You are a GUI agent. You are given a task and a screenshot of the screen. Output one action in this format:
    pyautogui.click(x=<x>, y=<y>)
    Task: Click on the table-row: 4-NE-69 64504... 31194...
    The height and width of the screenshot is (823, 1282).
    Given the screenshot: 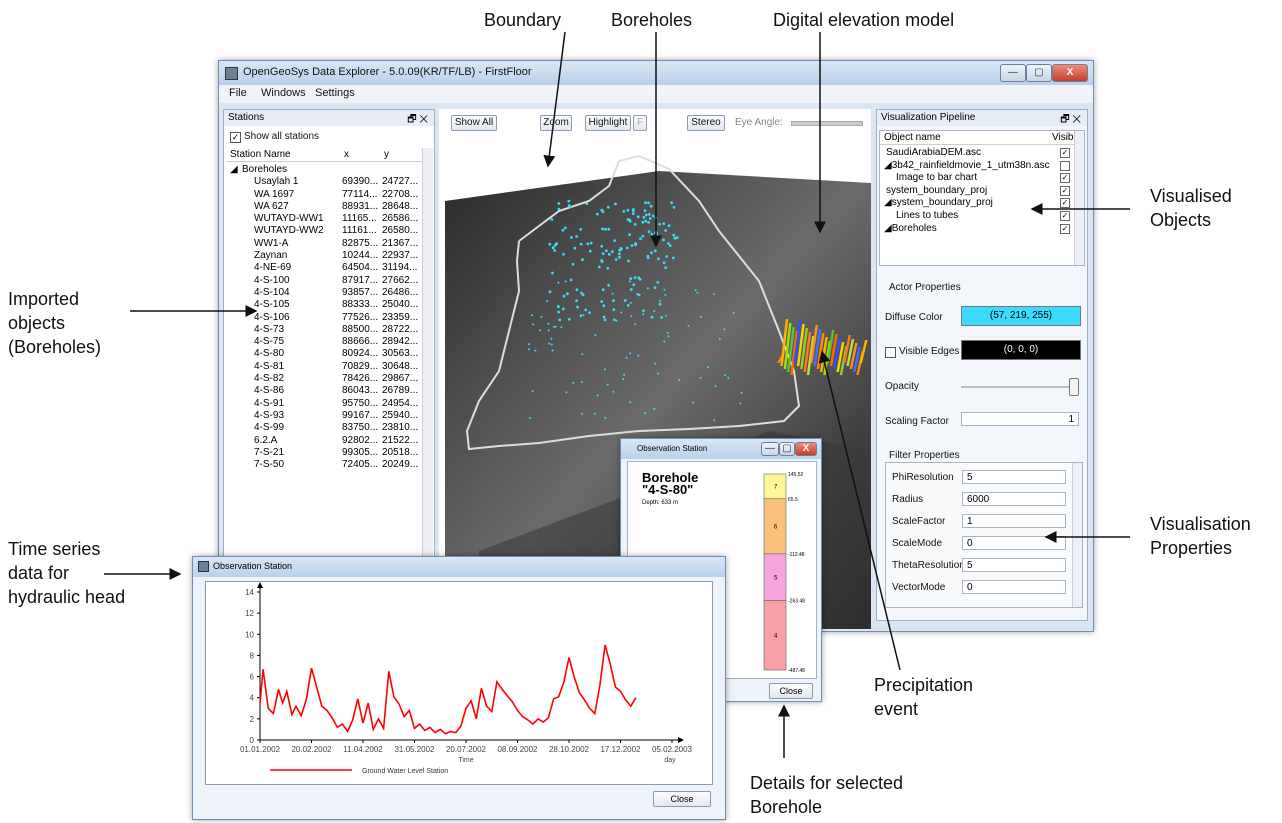 What is the action you would take?
    pyautogui.click(x=328, y=268)
    